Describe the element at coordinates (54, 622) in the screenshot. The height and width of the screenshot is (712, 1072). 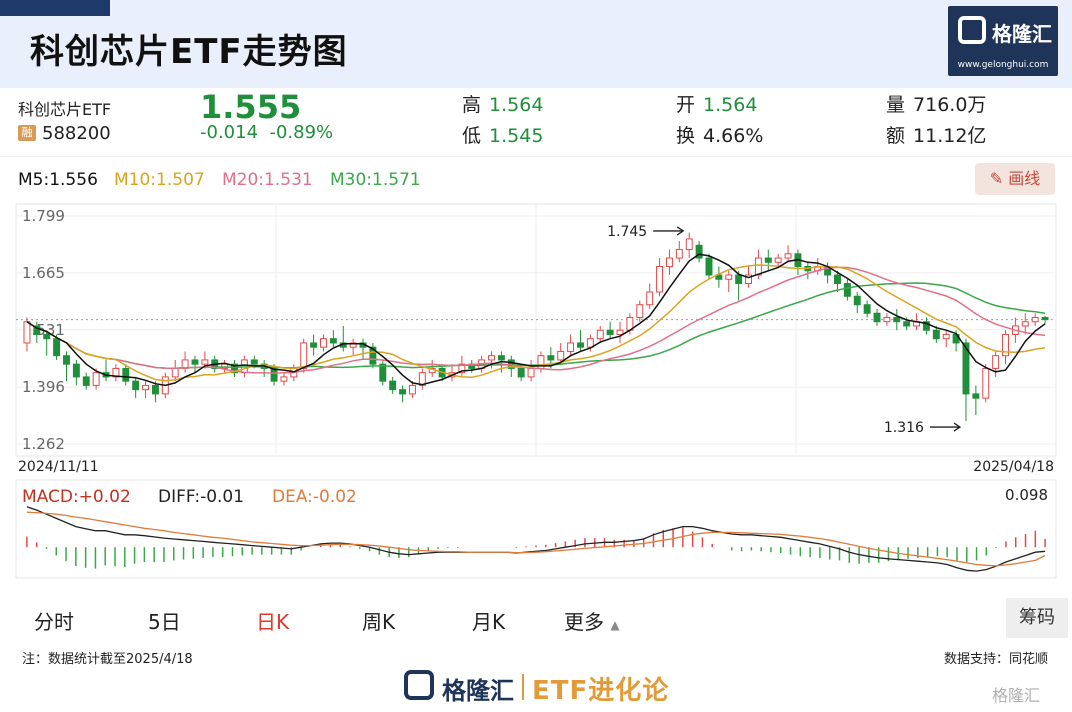
I see `tab-intraday: 分时` at that location.